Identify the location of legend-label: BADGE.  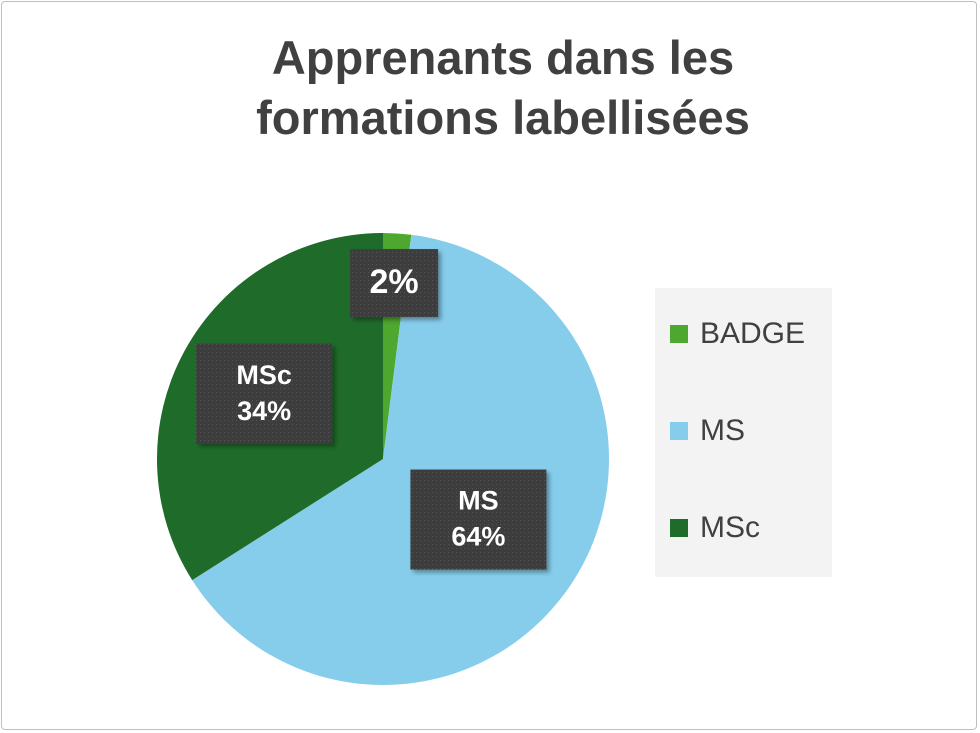
(752, 333).